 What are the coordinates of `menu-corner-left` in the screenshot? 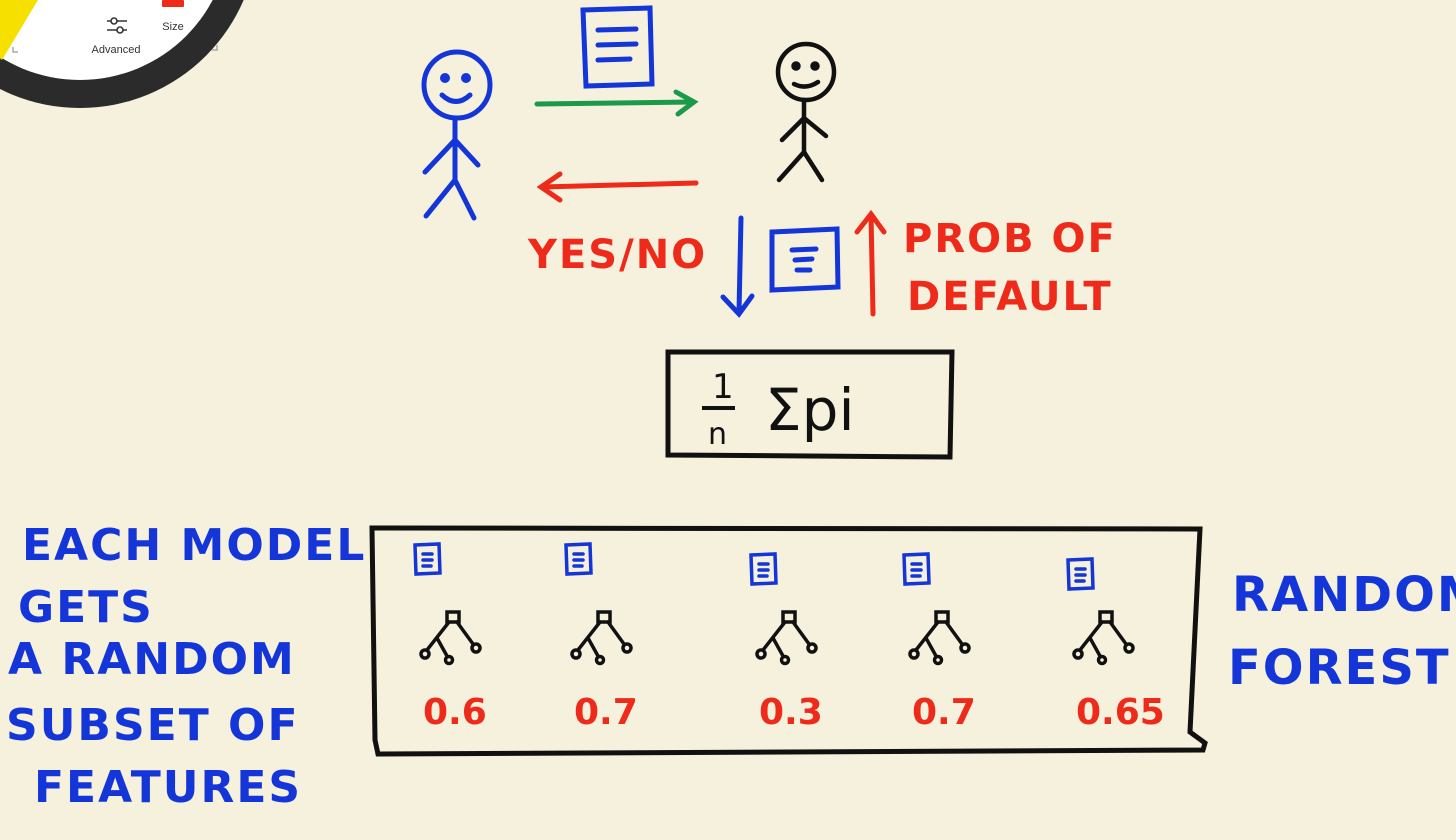 It's located at (15, 50).